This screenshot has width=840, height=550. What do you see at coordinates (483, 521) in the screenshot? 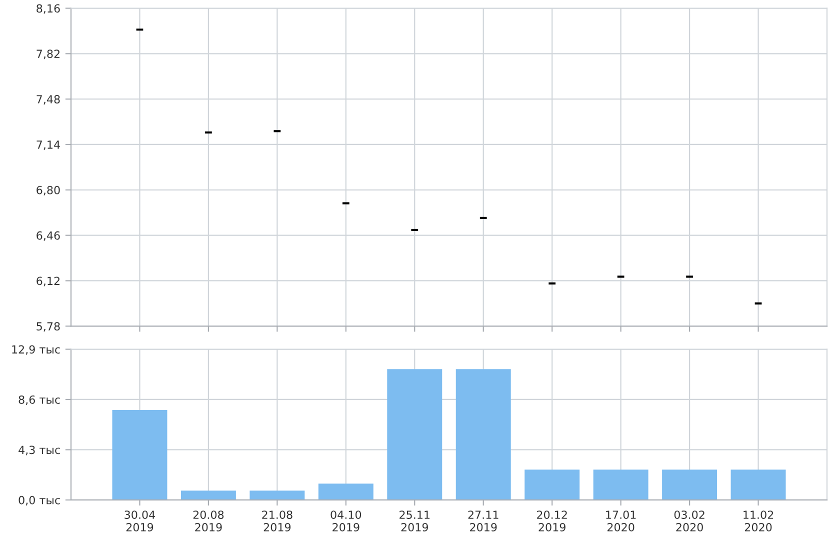
I see `x-tick-label: 27.11 2019` at bounding box center [483, 521].